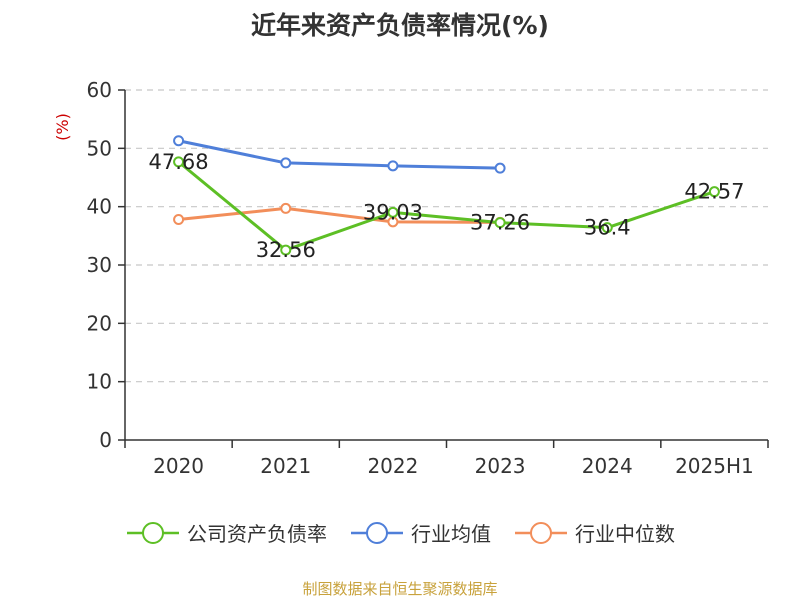 The height and width of the screenshot is (600, 800). I want to click on legend-item: 公司资产负债率, so click(226, 532).